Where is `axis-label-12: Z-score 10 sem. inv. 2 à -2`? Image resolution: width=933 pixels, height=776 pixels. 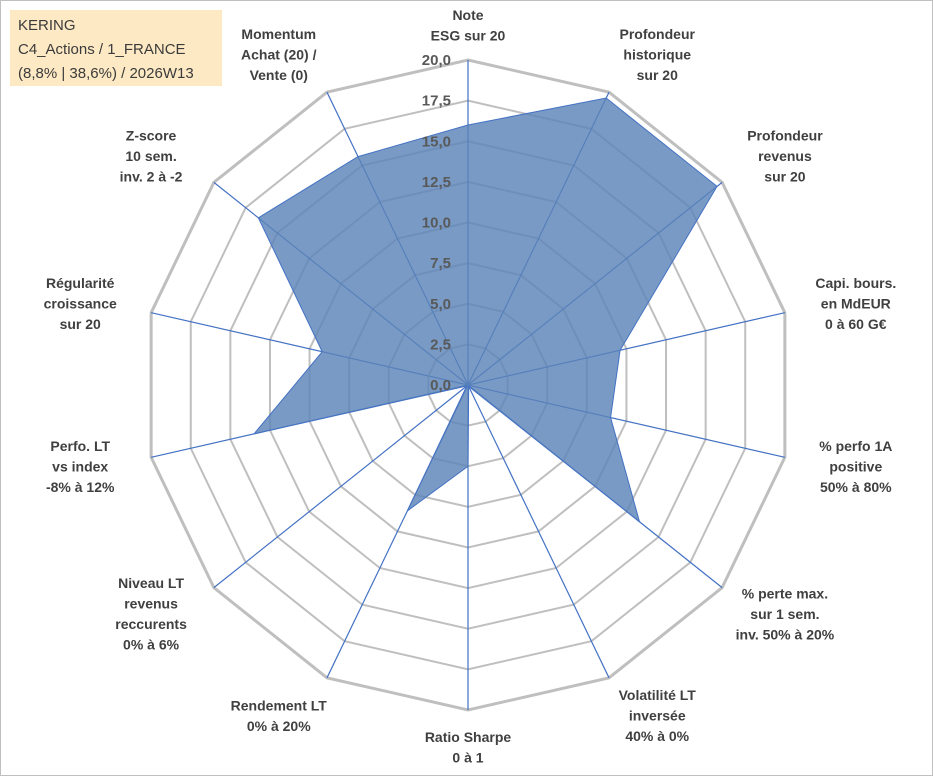
axis-label-12: Z-score 10 sem. inv. 2 à -2 is located at coordinates (151, 156).